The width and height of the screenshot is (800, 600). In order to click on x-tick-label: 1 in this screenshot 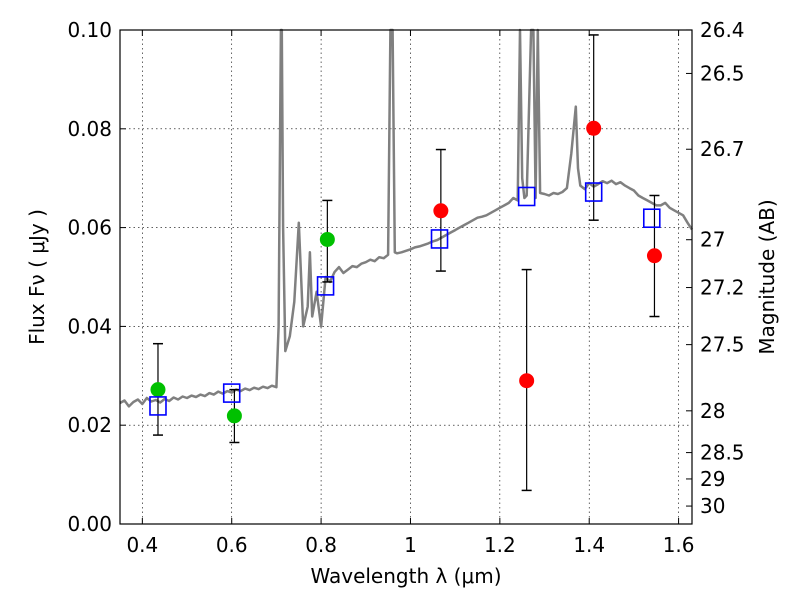, I will do `click(410, 545)`.